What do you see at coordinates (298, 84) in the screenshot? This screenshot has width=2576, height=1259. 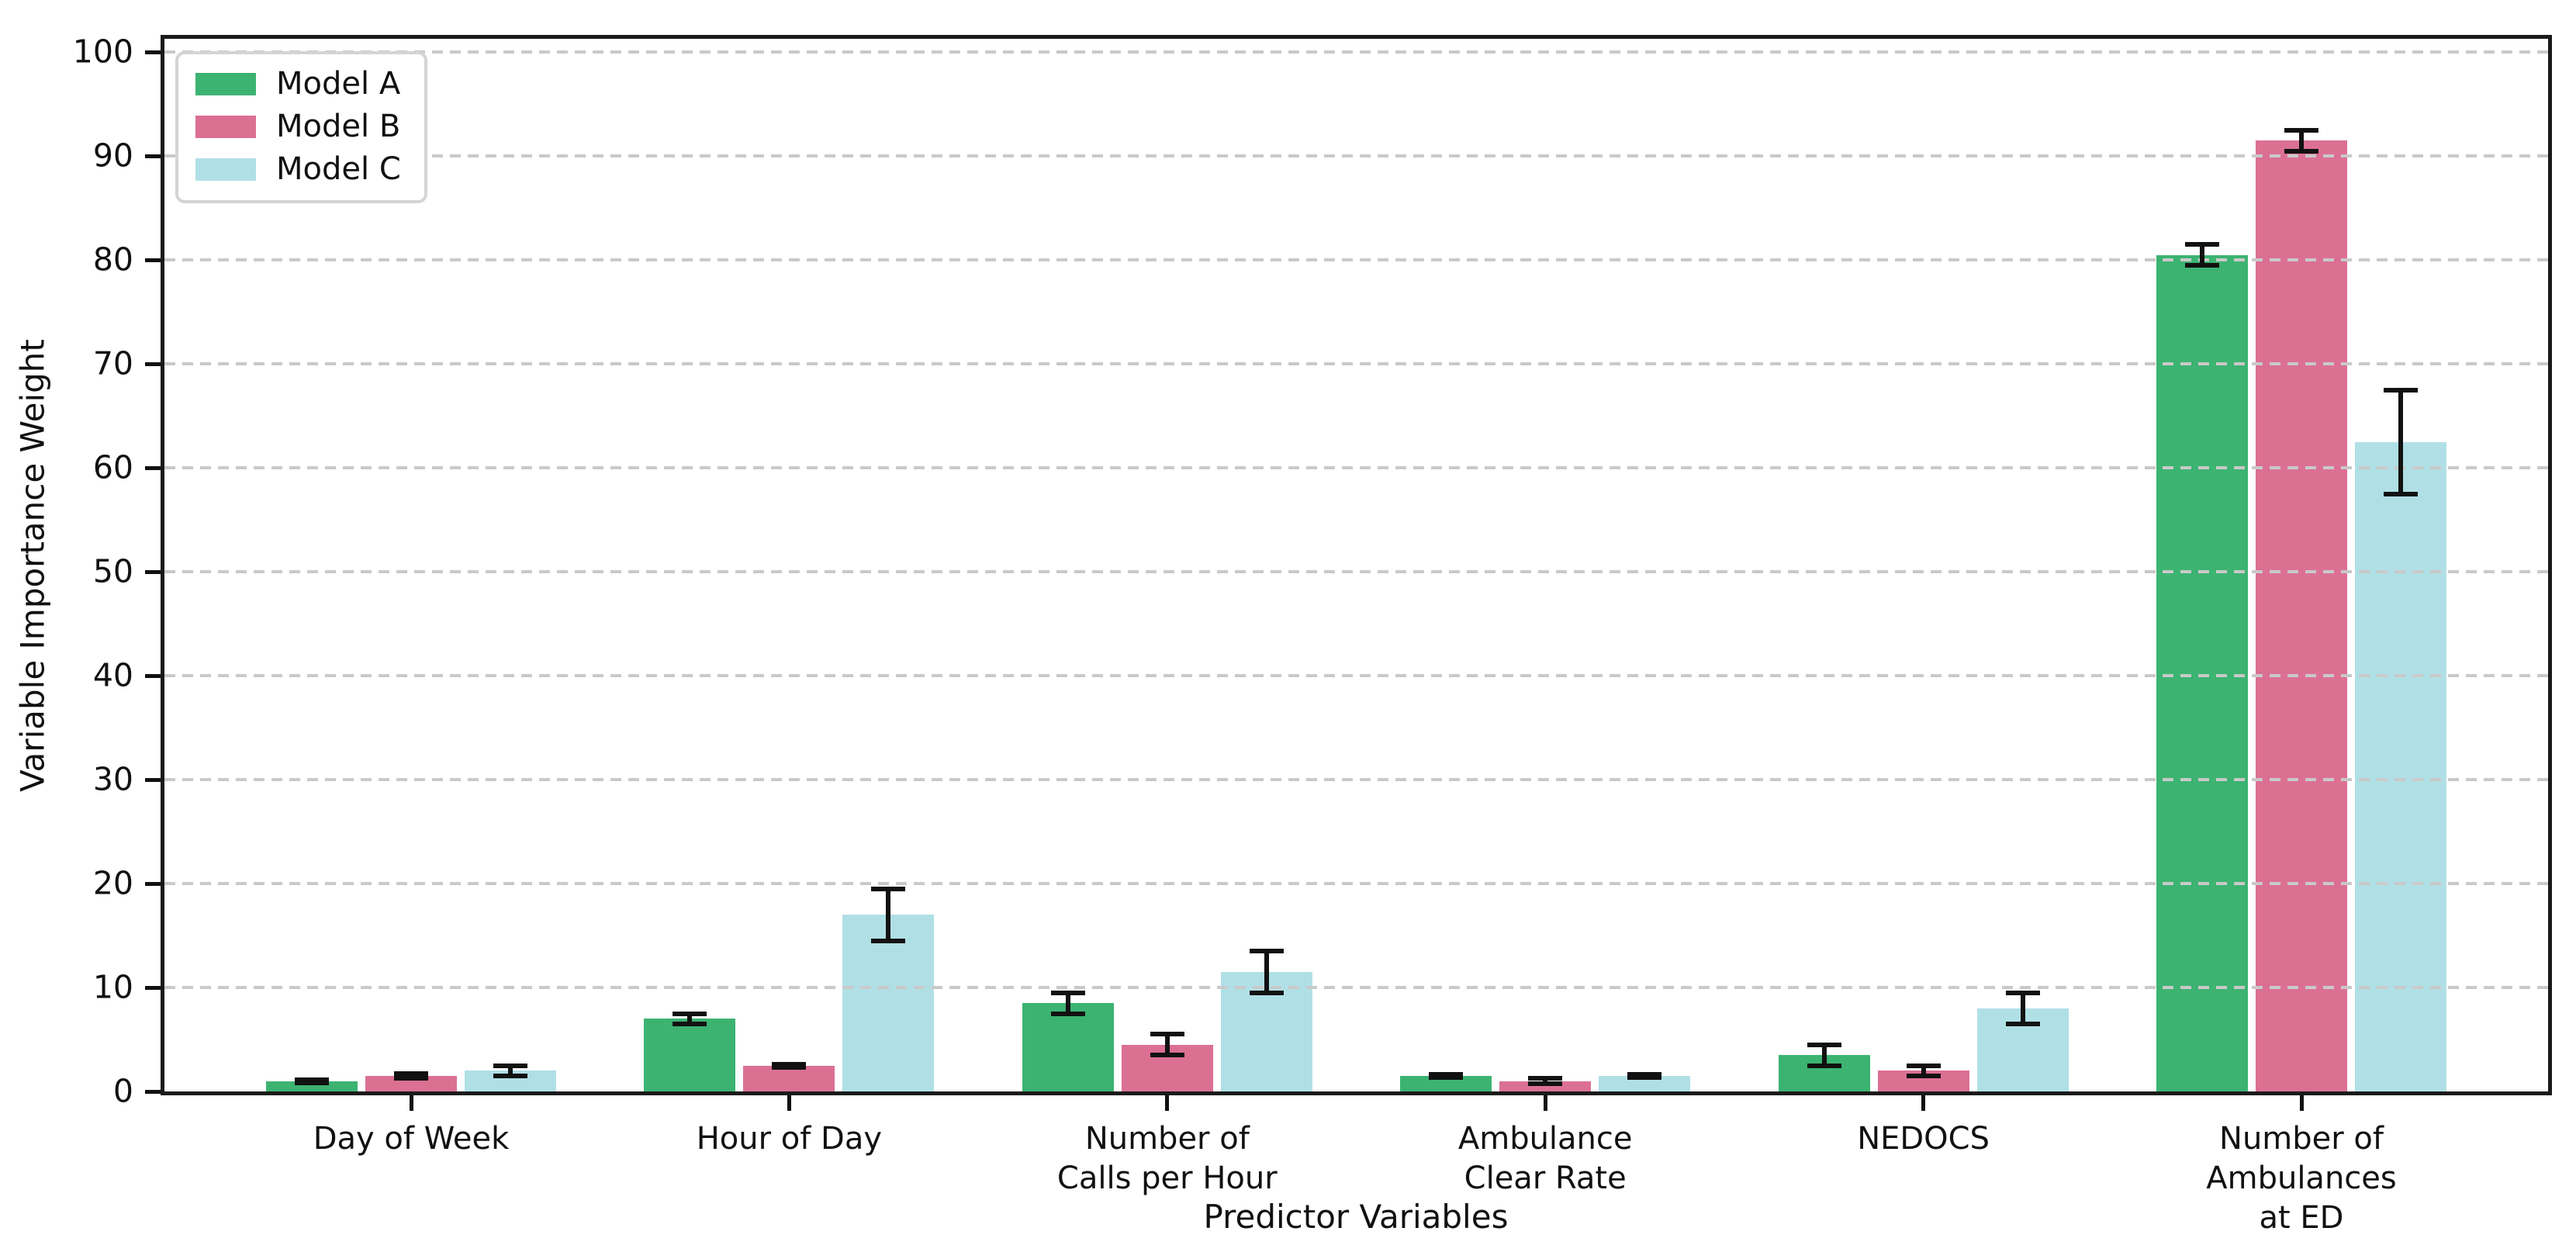 I see `legend-row-model-a: Model A` at bounding box center [298, 84].